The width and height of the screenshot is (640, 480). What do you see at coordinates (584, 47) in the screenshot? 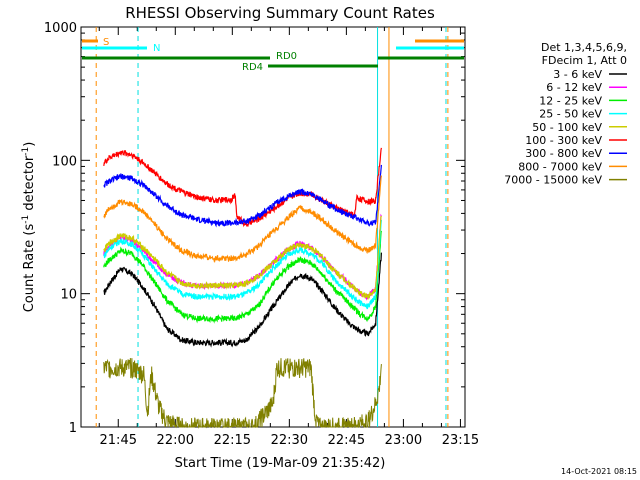
I see `legend-header-1: Det 1,3,4,5,6,9,` at bounding box center [584, 47].